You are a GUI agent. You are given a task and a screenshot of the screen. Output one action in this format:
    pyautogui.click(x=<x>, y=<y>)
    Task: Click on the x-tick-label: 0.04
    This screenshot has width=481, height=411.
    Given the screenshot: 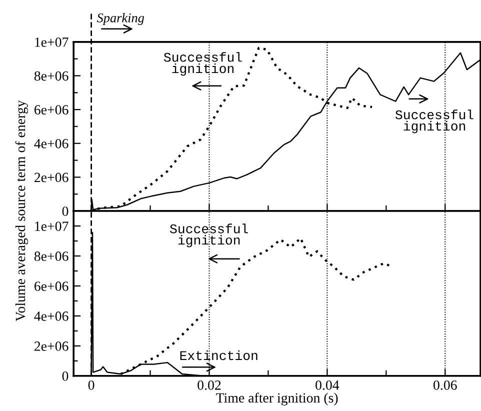 What is the action you would take?
    pyautogui.click(x=328, y=385)
    